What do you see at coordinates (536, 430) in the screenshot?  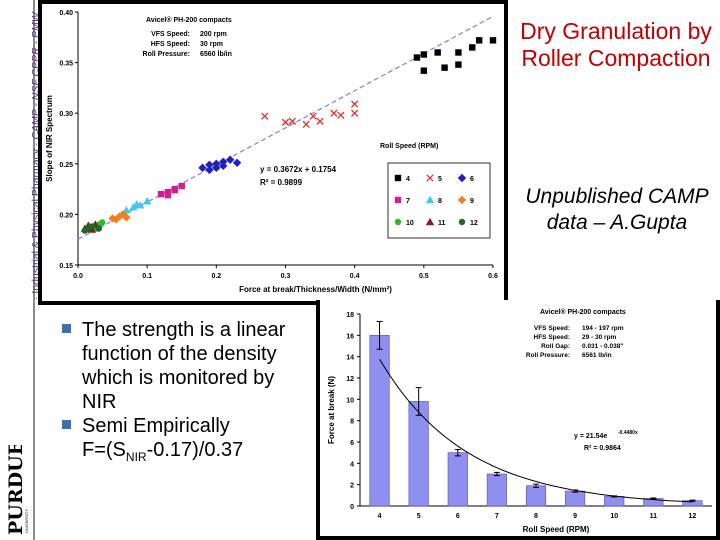 I see `trend-curve` at bounding box center [536, 430].